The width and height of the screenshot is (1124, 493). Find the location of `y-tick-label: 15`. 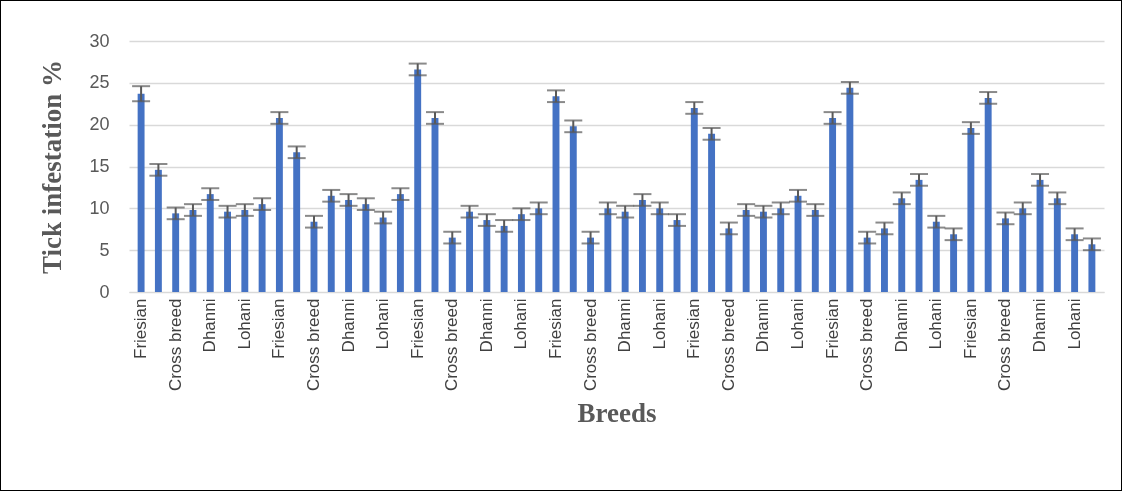

y-tick-label: 15 is located at coordinates (99, 166).